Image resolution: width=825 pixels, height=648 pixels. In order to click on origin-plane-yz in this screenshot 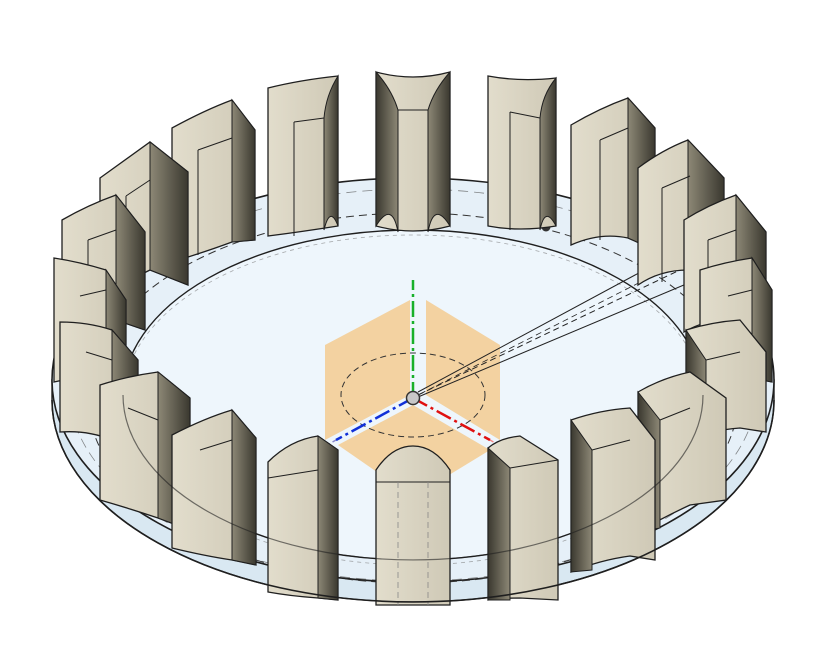, I will do `click(463, 370)`.